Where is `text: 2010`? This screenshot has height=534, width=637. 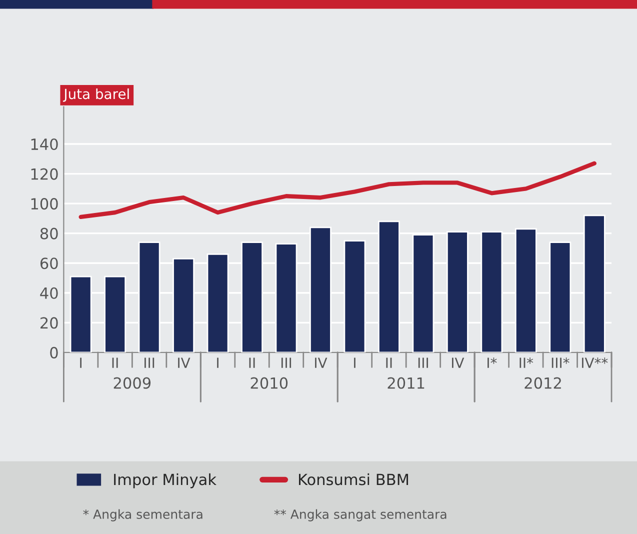
text: 2010 is located at coordinates (269, 383).